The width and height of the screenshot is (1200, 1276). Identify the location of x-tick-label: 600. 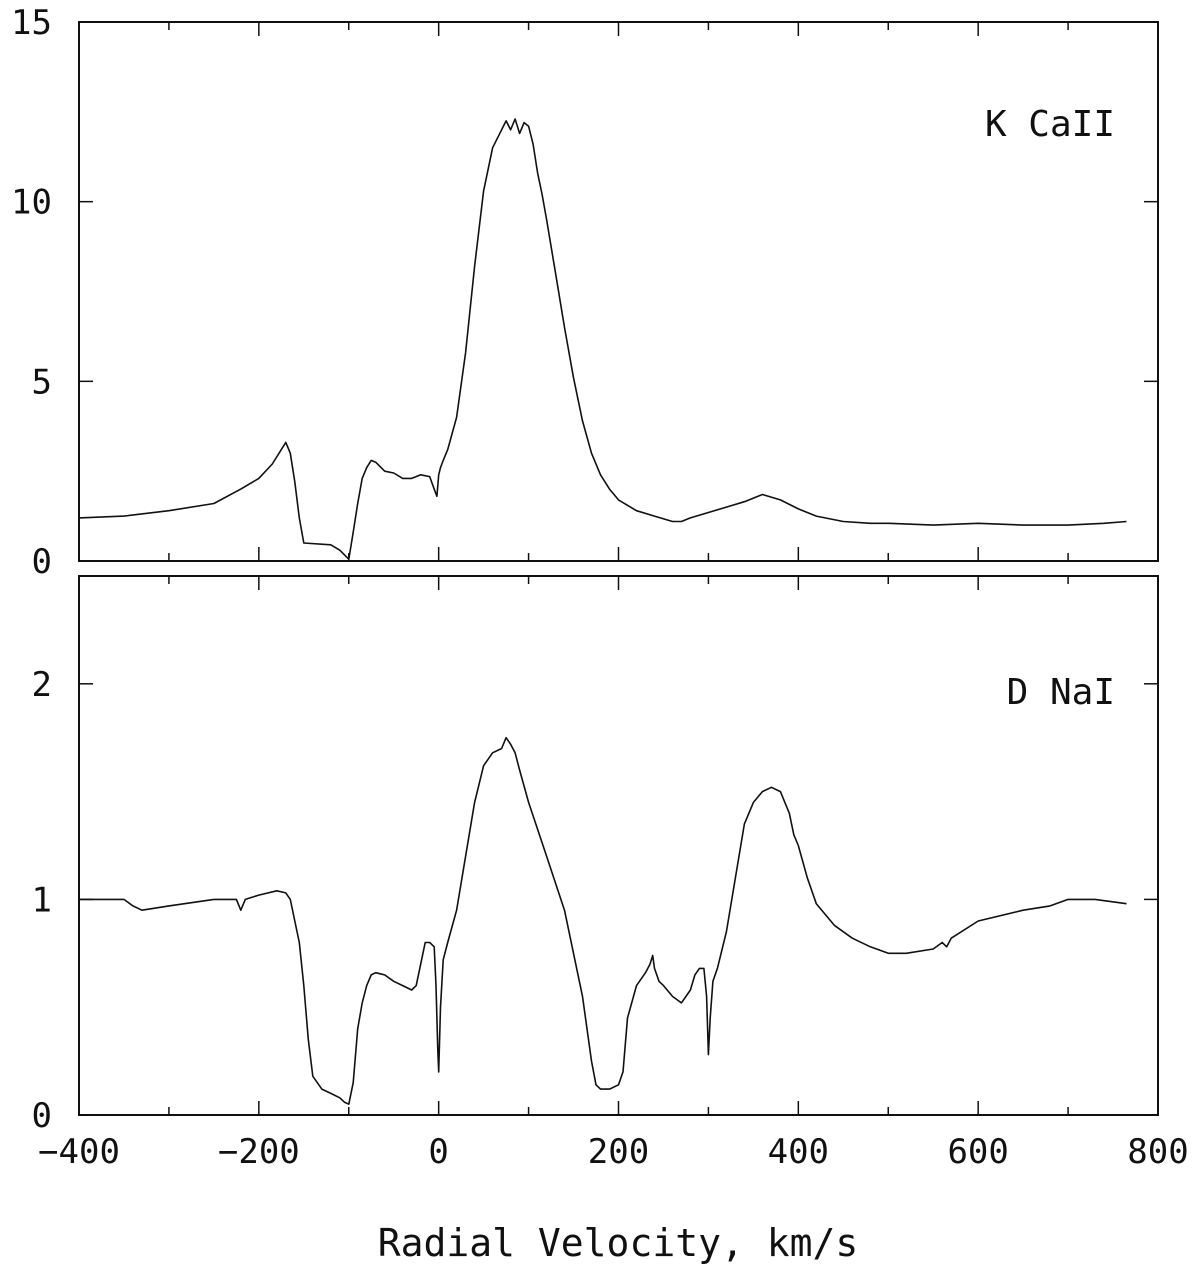
(977, 1152).